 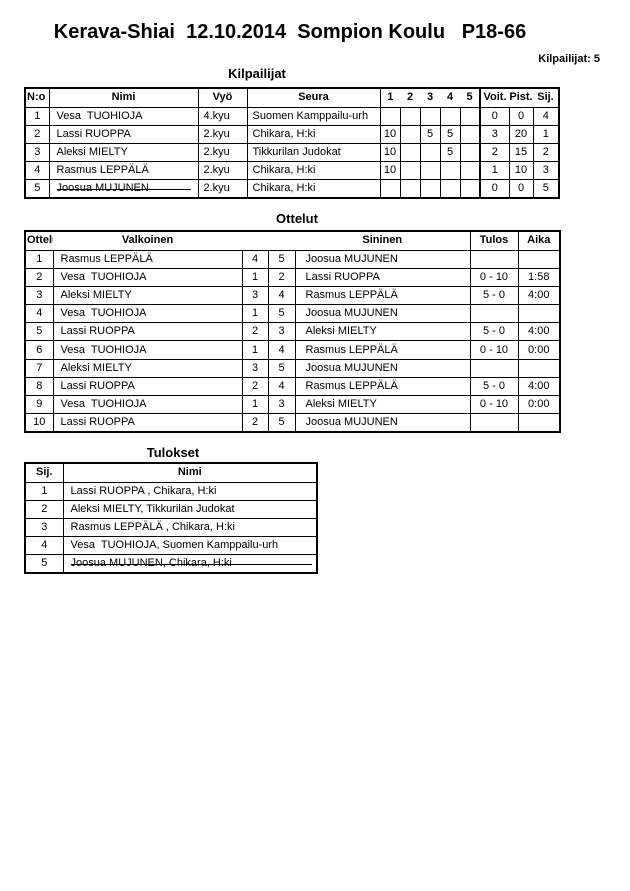 I want to click on cell-white-no: 4, so click(x=255, y=259).